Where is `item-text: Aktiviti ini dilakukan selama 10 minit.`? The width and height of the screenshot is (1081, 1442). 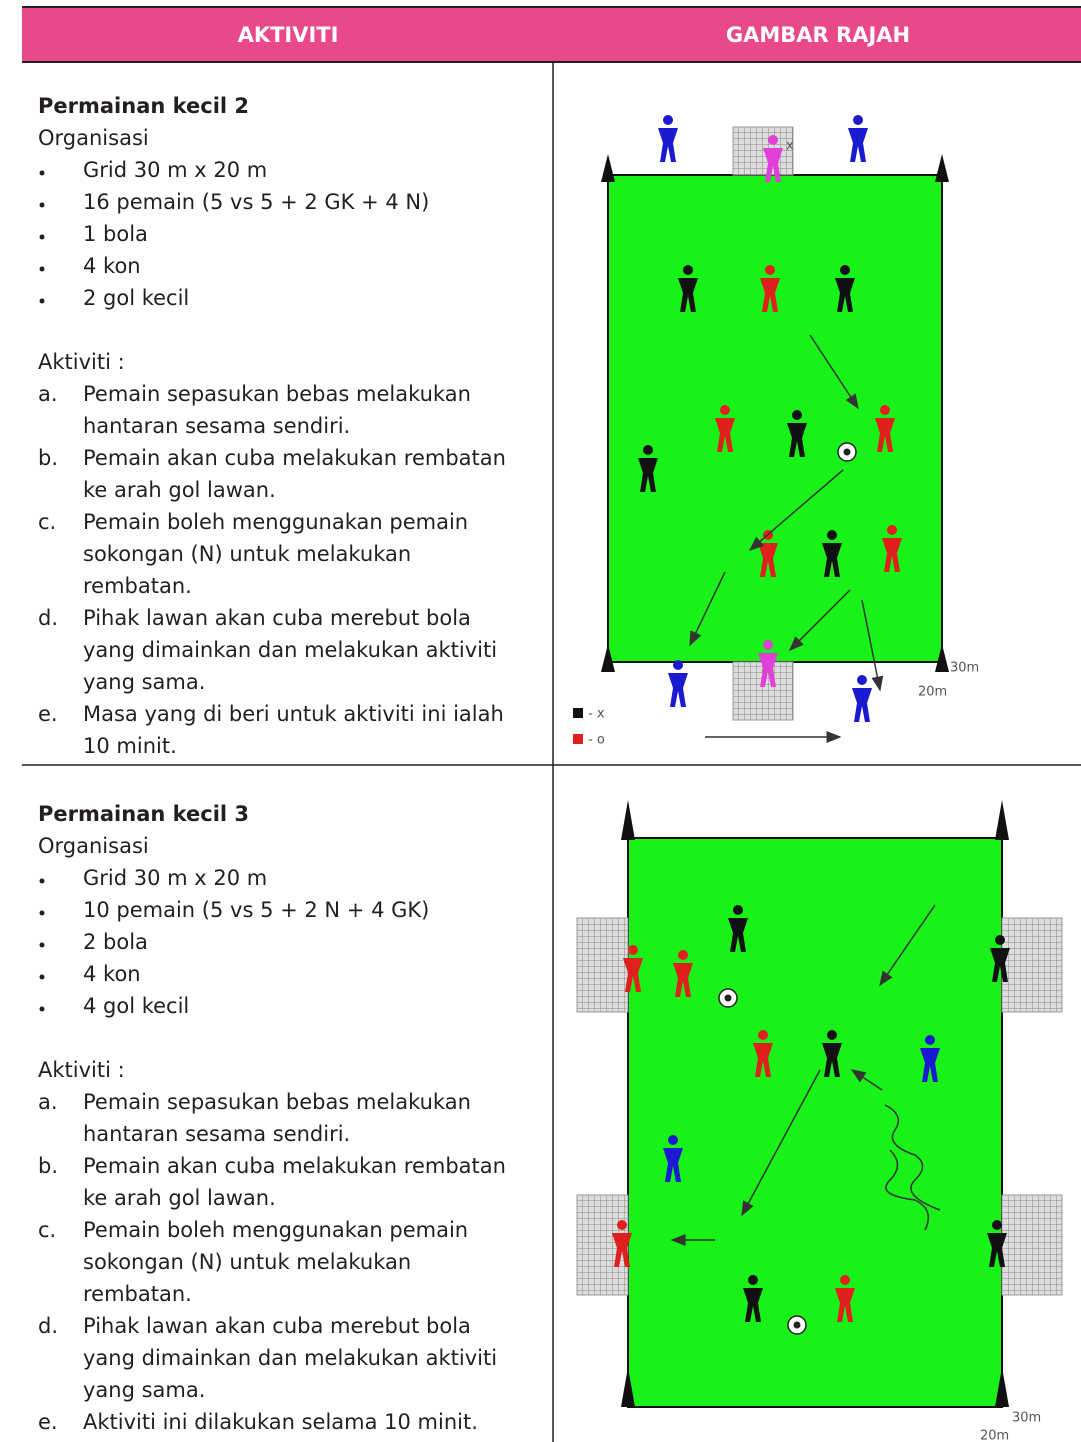
item-text: Aktiviti ini dilakukan selama 10 minit. is located at coordinates (280, 1422).